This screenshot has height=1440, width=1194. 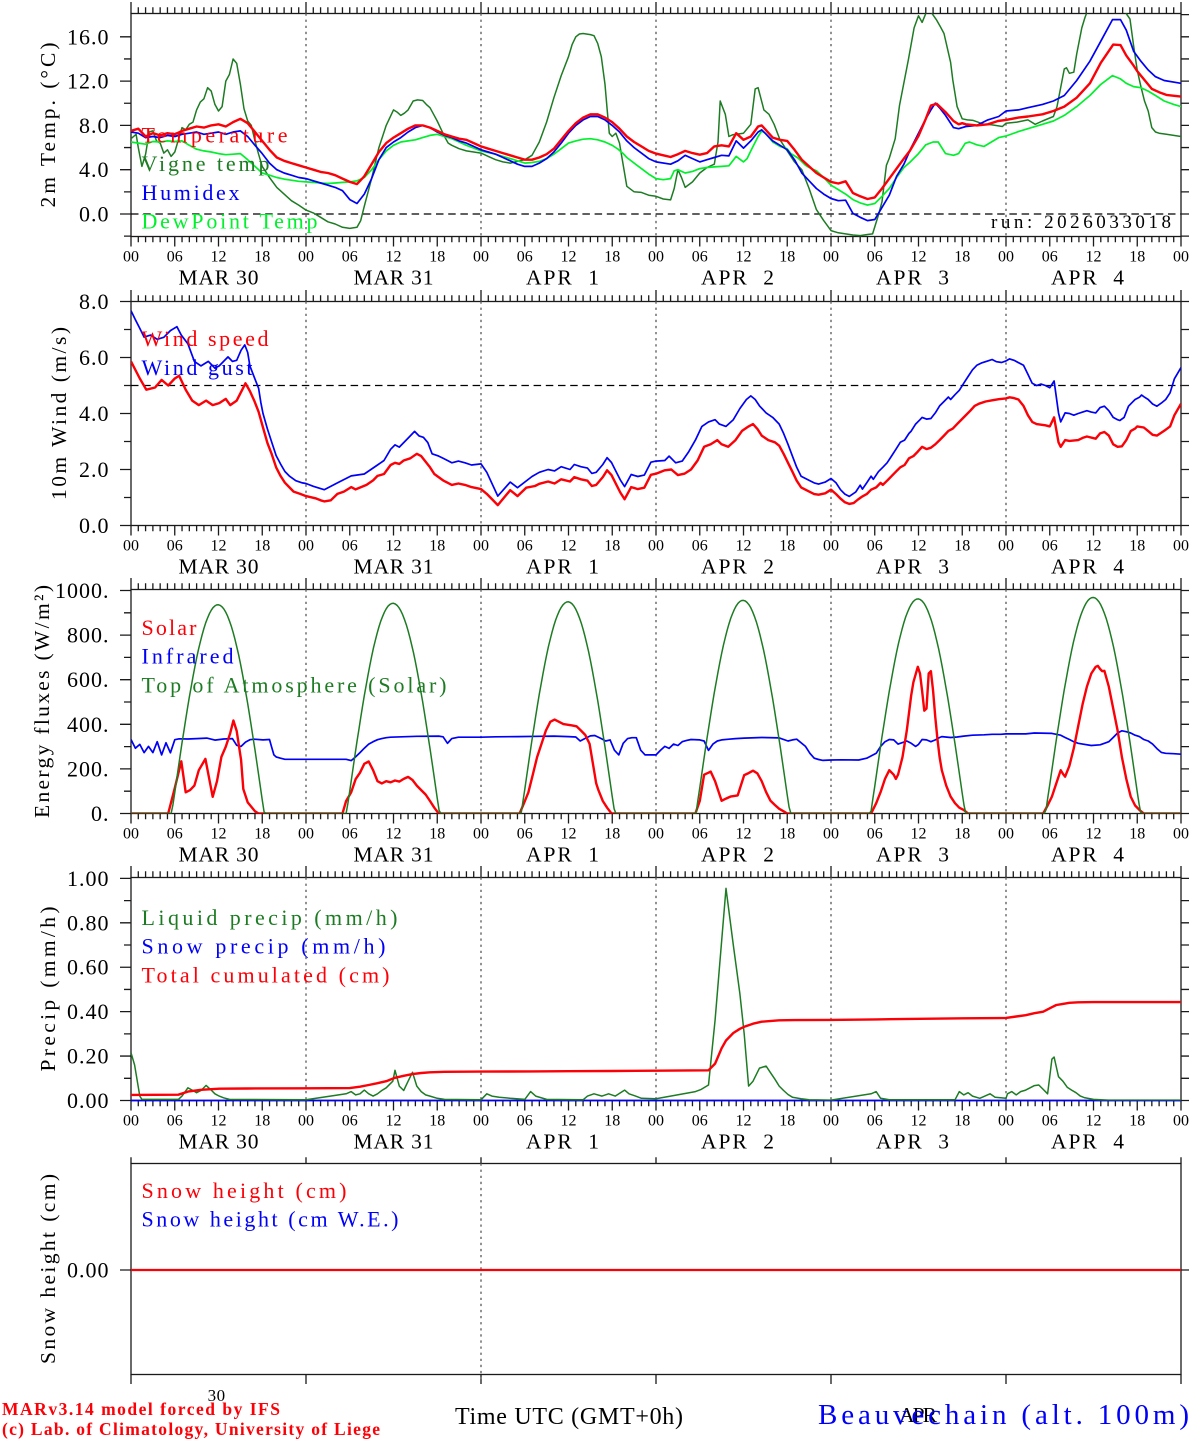 I want to click on svg-text: 4.0, so click(x=94, y=169).